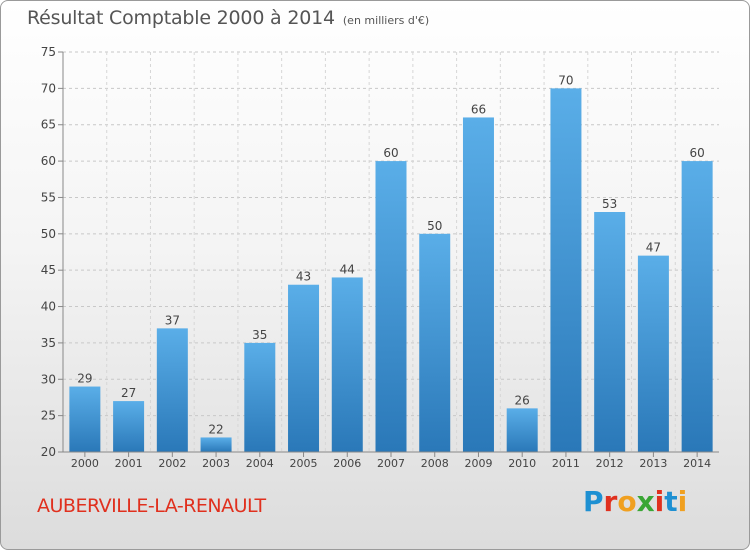 The height and width of the screenshot is (550, 750). What do you see at coordinates (48, 452) in the screenshot?
I see `y-tick-label: 20` at bounding box center [48, 452].